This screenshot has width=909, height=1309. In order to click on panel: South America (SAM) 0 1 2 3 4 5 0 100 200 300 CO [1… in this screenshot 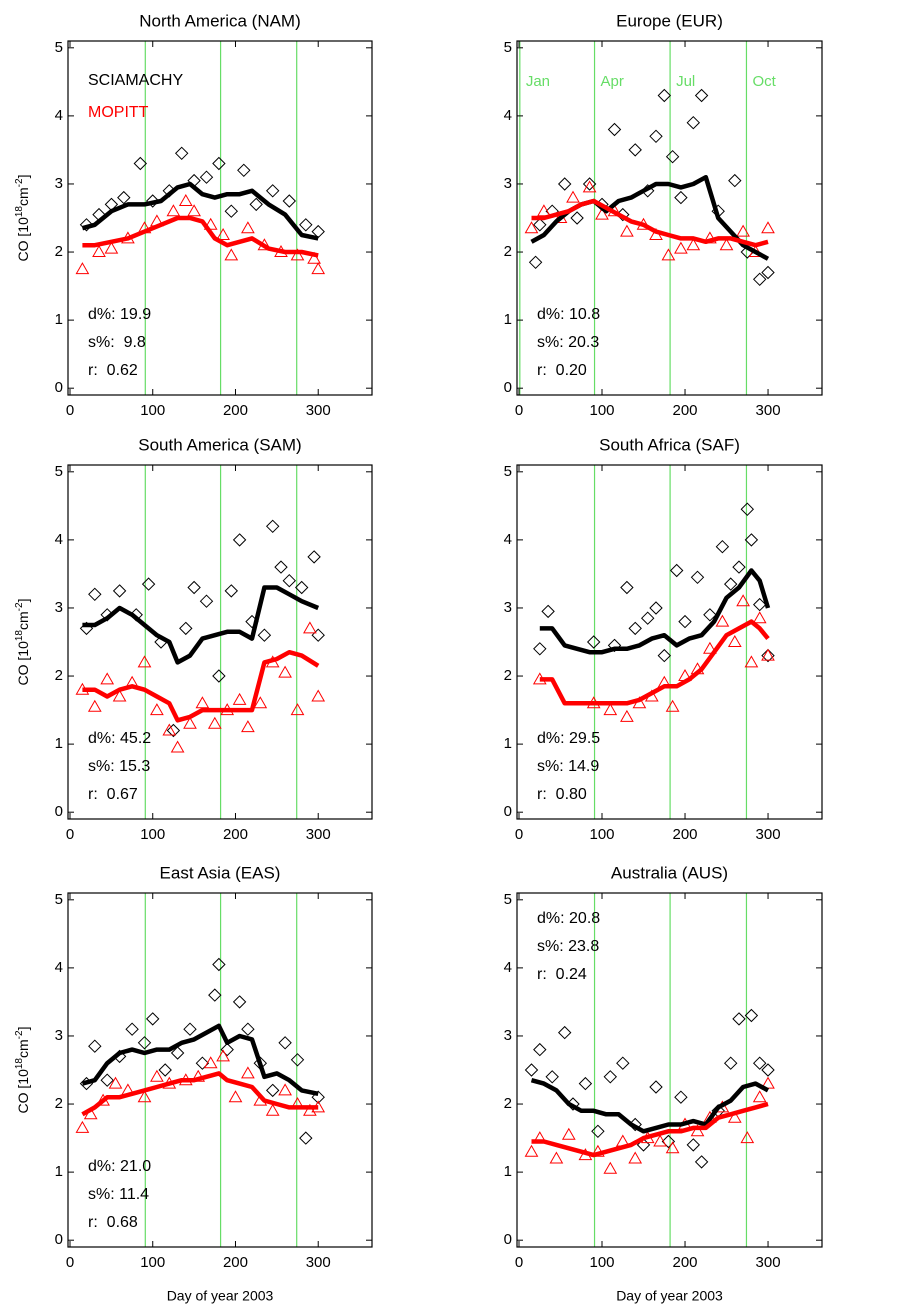, I will do `click(193, 639)`.